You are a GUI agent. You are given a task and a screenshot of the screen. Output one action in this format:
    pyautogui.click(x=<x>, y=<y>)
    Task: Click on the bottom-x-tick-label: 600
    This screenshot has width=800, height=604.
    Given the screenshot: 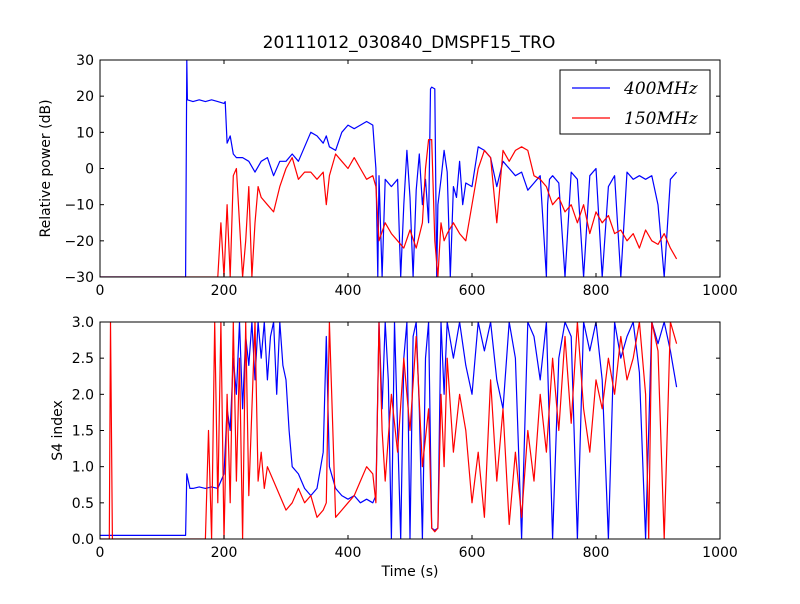 What is the action you would take?
    pyautogui.click(x=472, y=553)
    